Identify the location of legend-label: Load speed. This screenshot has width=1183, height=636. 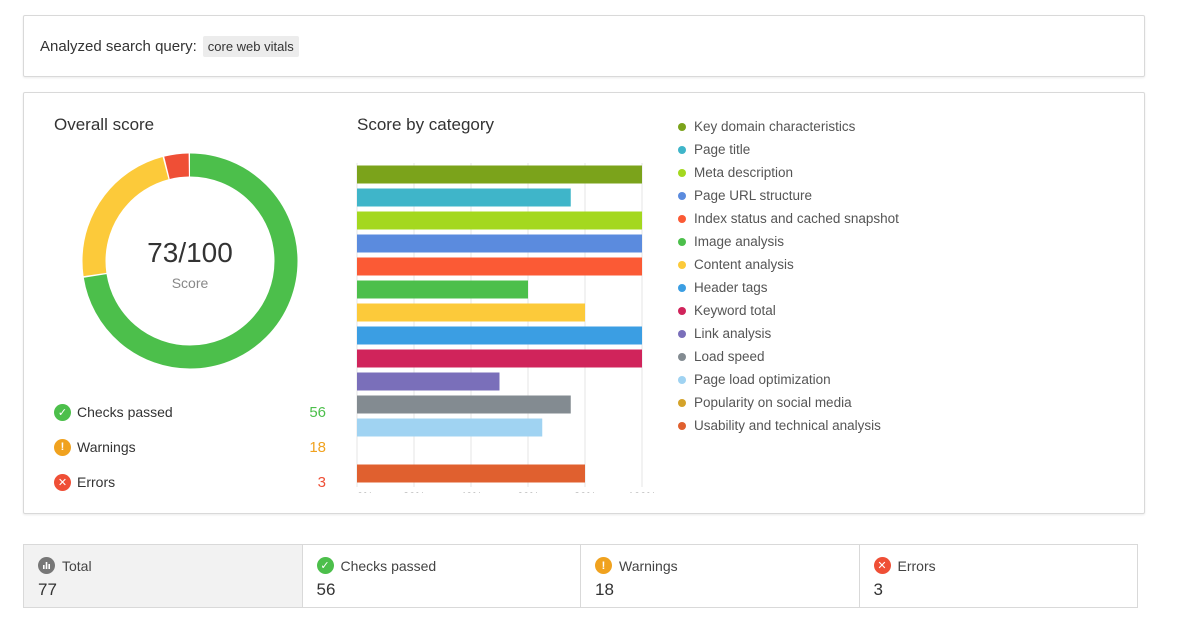
(729, 356).